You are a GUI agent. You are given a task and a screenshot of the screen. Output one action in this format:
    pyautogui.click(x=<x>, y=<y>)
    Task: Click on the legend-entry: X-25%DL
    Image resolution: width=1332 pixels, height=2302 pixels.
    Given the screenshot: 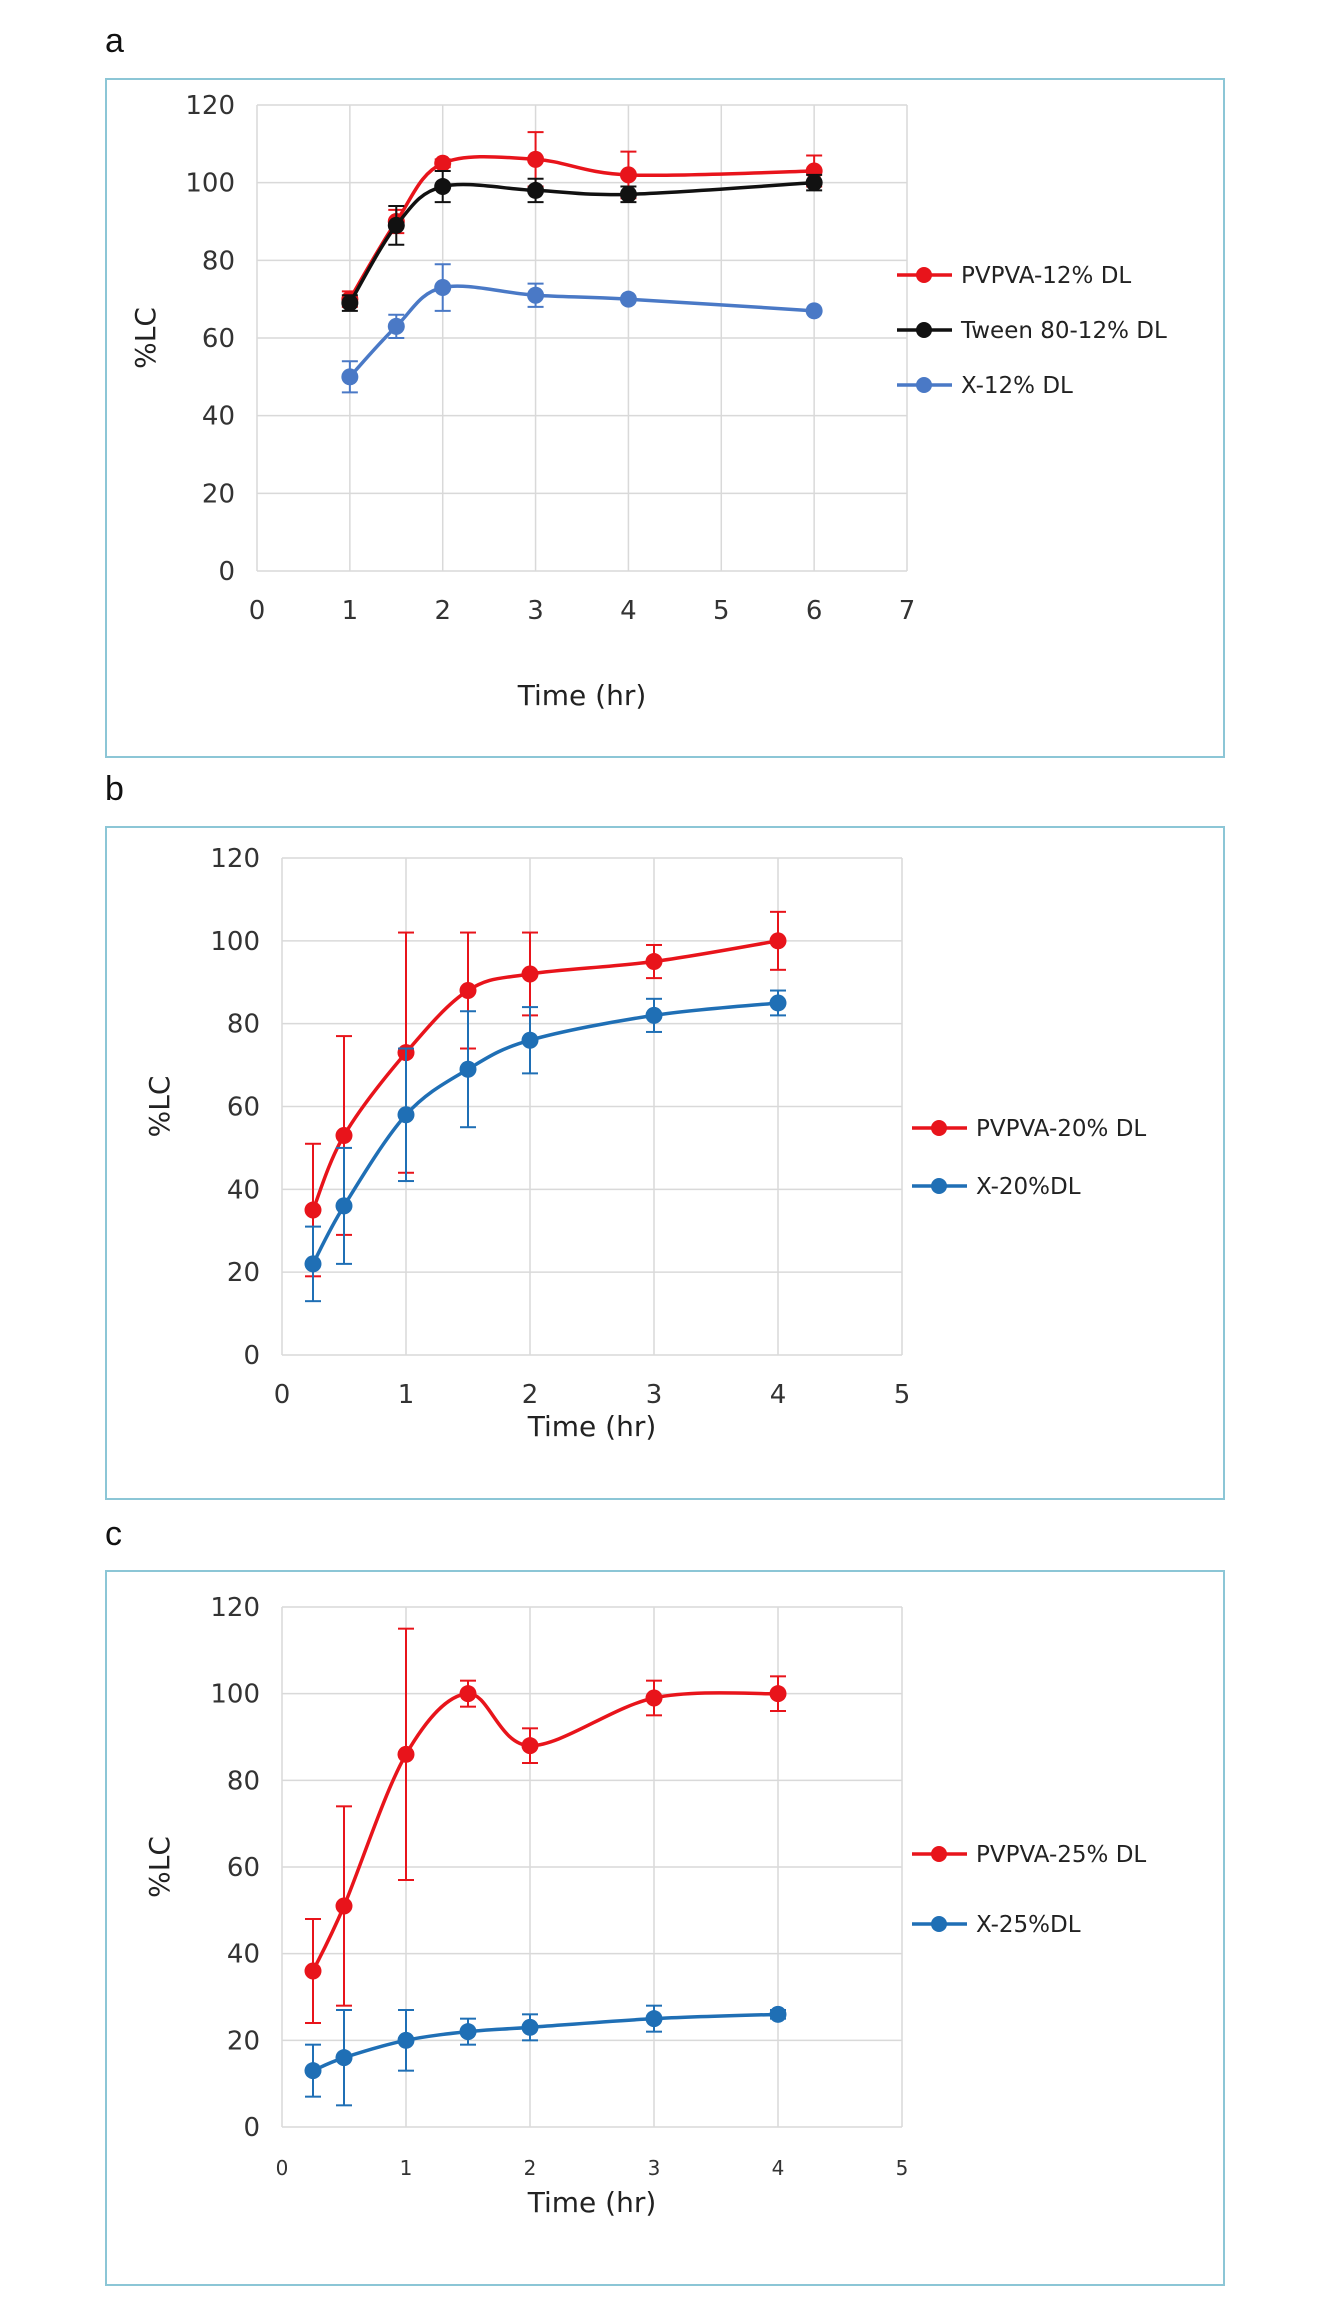 What is the action you would take?
    pyautogui.click(x=996, y=1925)
    